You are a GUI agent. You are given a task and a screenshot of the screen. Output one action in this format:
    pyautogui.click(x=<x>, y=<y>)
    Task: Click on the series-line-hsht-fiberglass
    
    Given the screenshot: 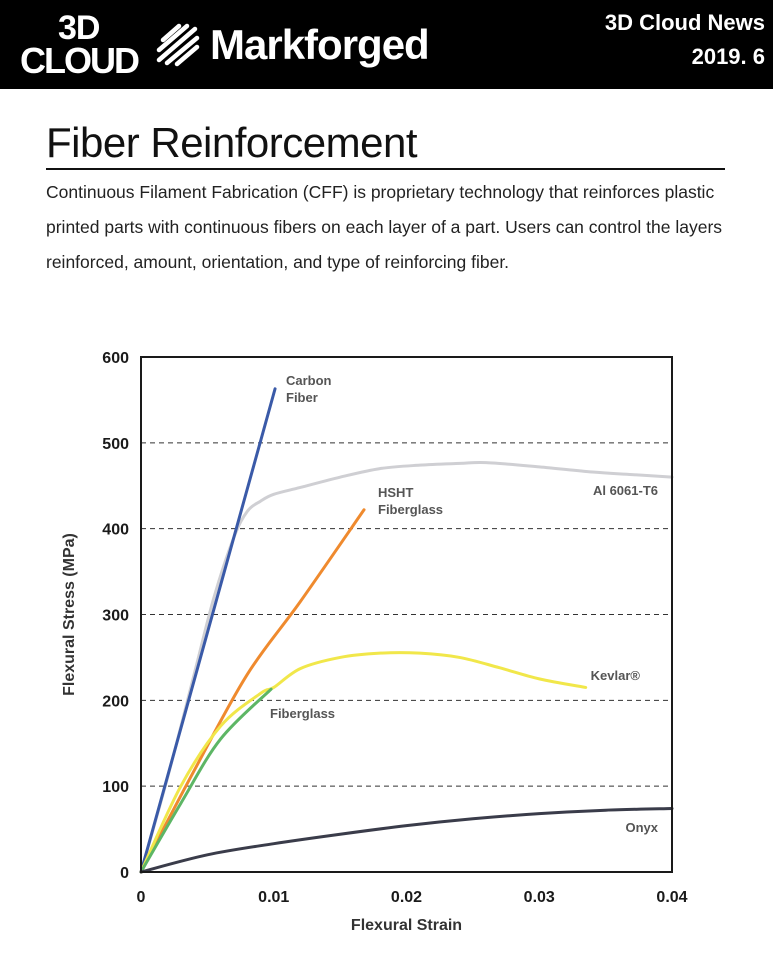 What is the action you would take?
    pyautogui.click(x=252, y=691)
    